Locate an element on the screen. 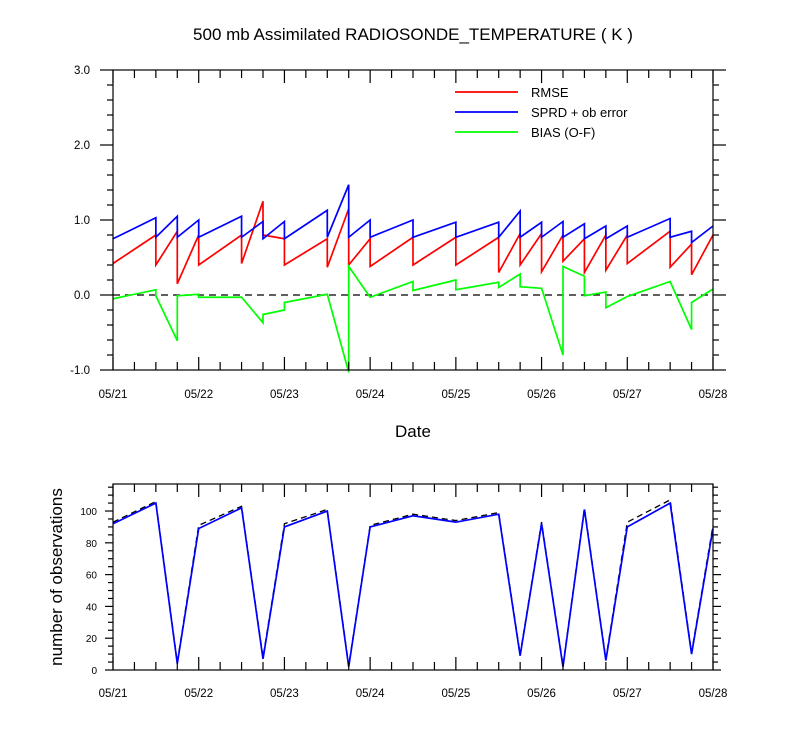 The width and height of the screenshot is (800, 750). legend-label: RMSE is located at coordinates (550, 92).